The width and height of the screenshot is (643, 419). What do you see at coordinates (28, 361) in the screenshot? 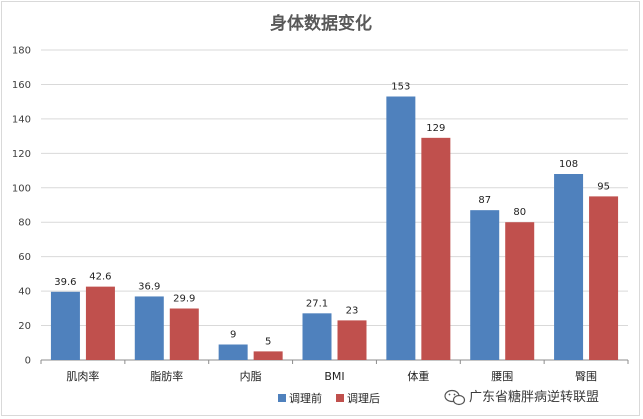
I see `y-tick-label: 0` at bounding box center [28, 361].